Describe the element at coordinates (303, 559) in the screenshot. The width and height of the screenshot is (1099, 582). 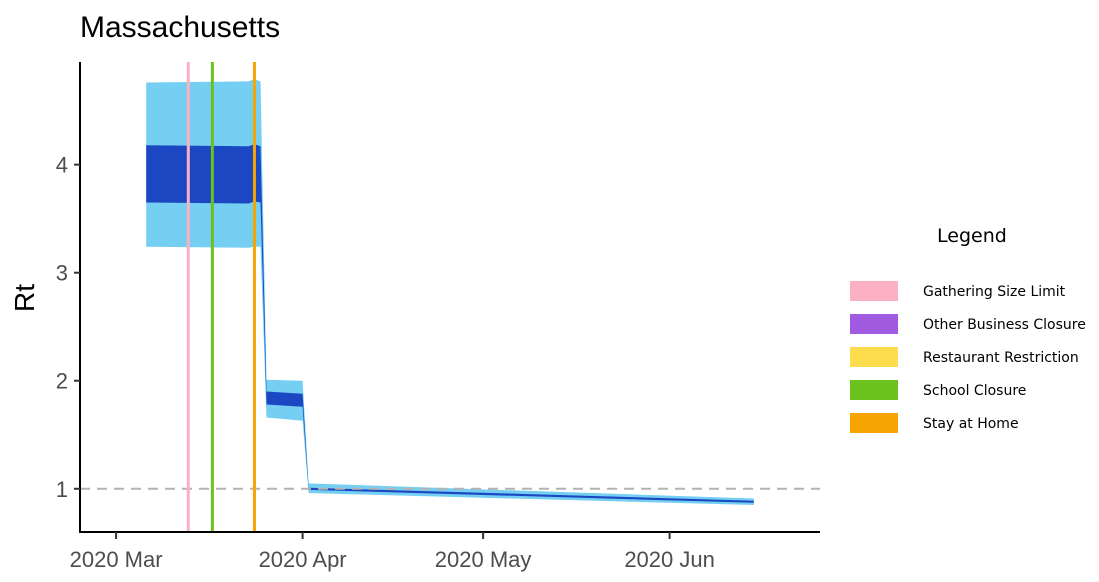
I see `x-tick-label-1: 2020 Apr` at that location.